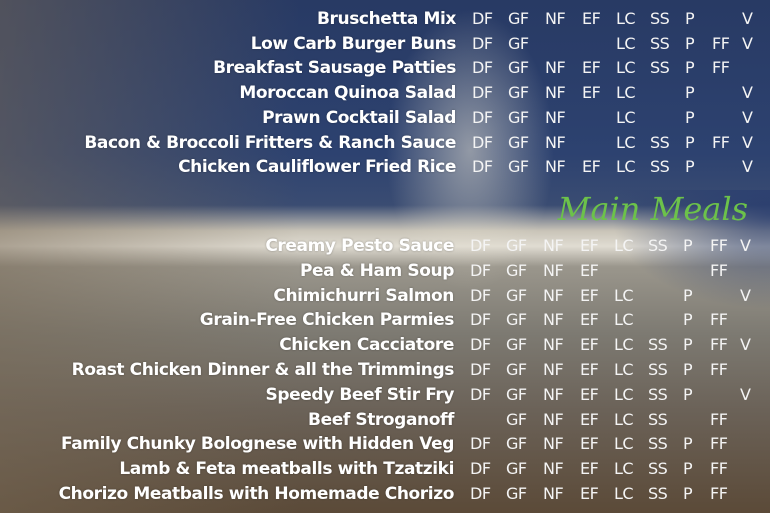 The width and height of the screenshot is (770, 513). What do you see at coordinates (386, 19) in the screenshot?
I see `menu-item-name: Bruschetta Mix` at bounding box center [386, 19].